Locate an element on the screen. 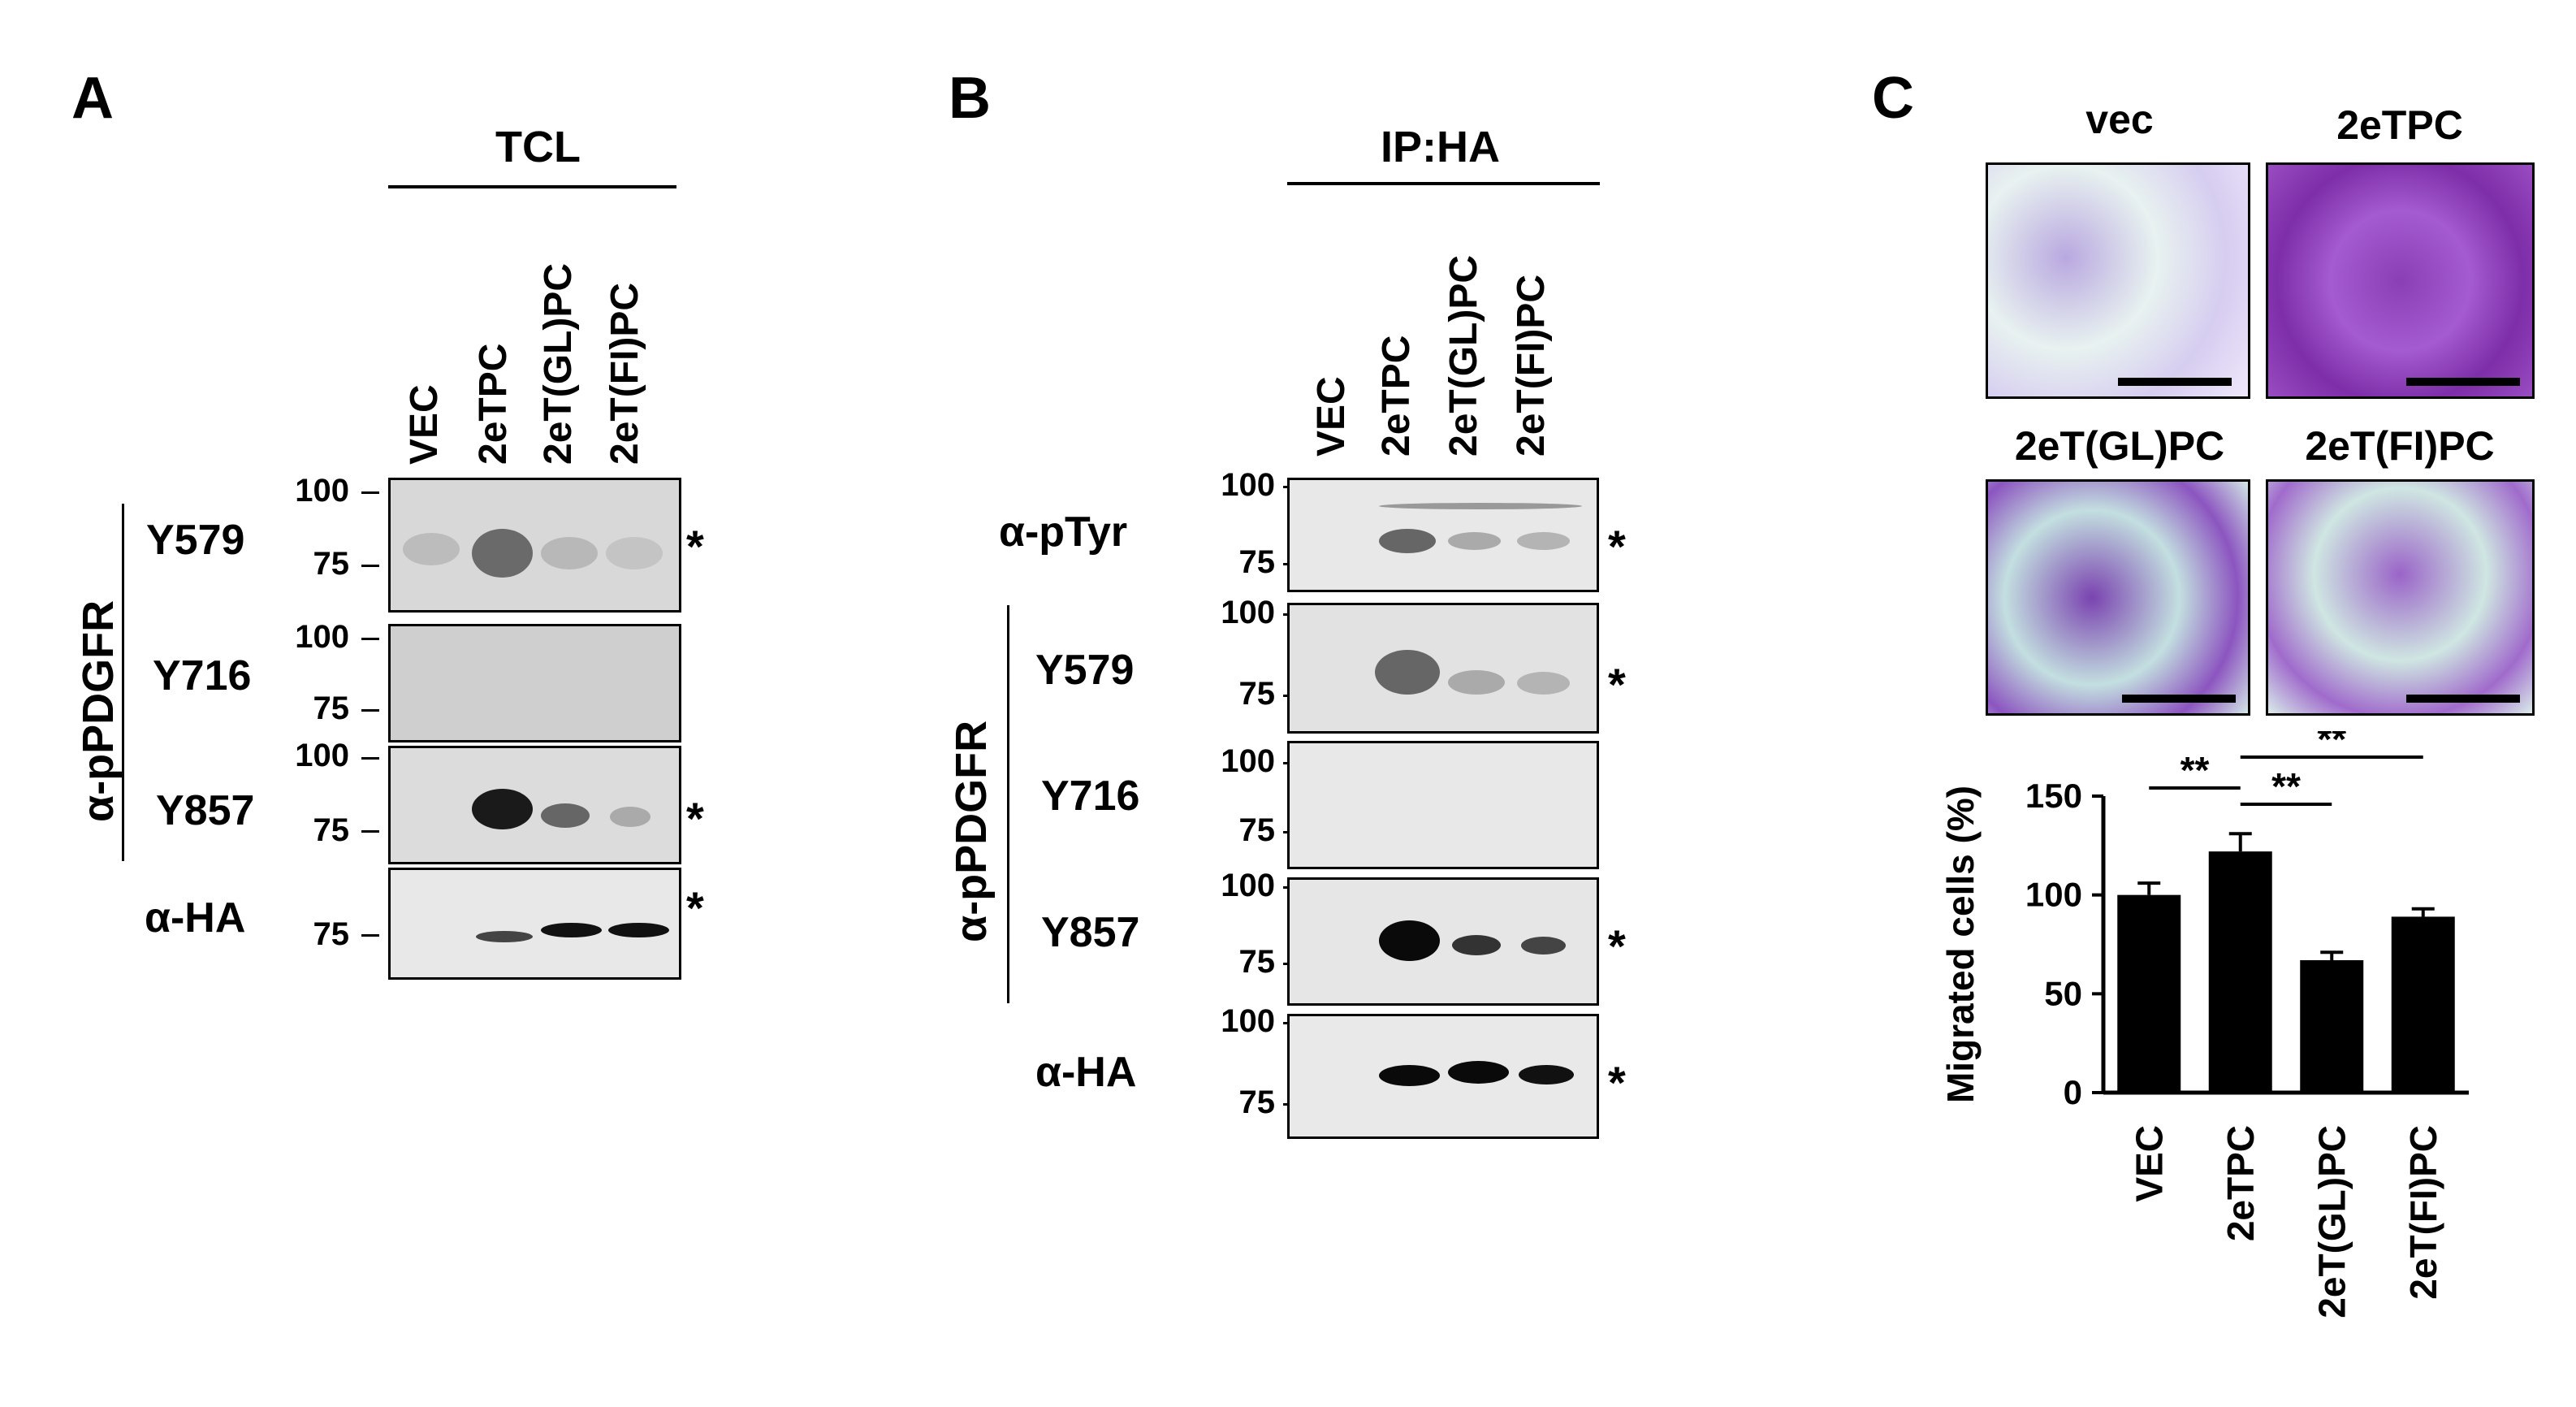 The height and width of the screenshot is (1407, 2576). panel-a-mw-y716-75: 75 is located at coordinates (332, 708).